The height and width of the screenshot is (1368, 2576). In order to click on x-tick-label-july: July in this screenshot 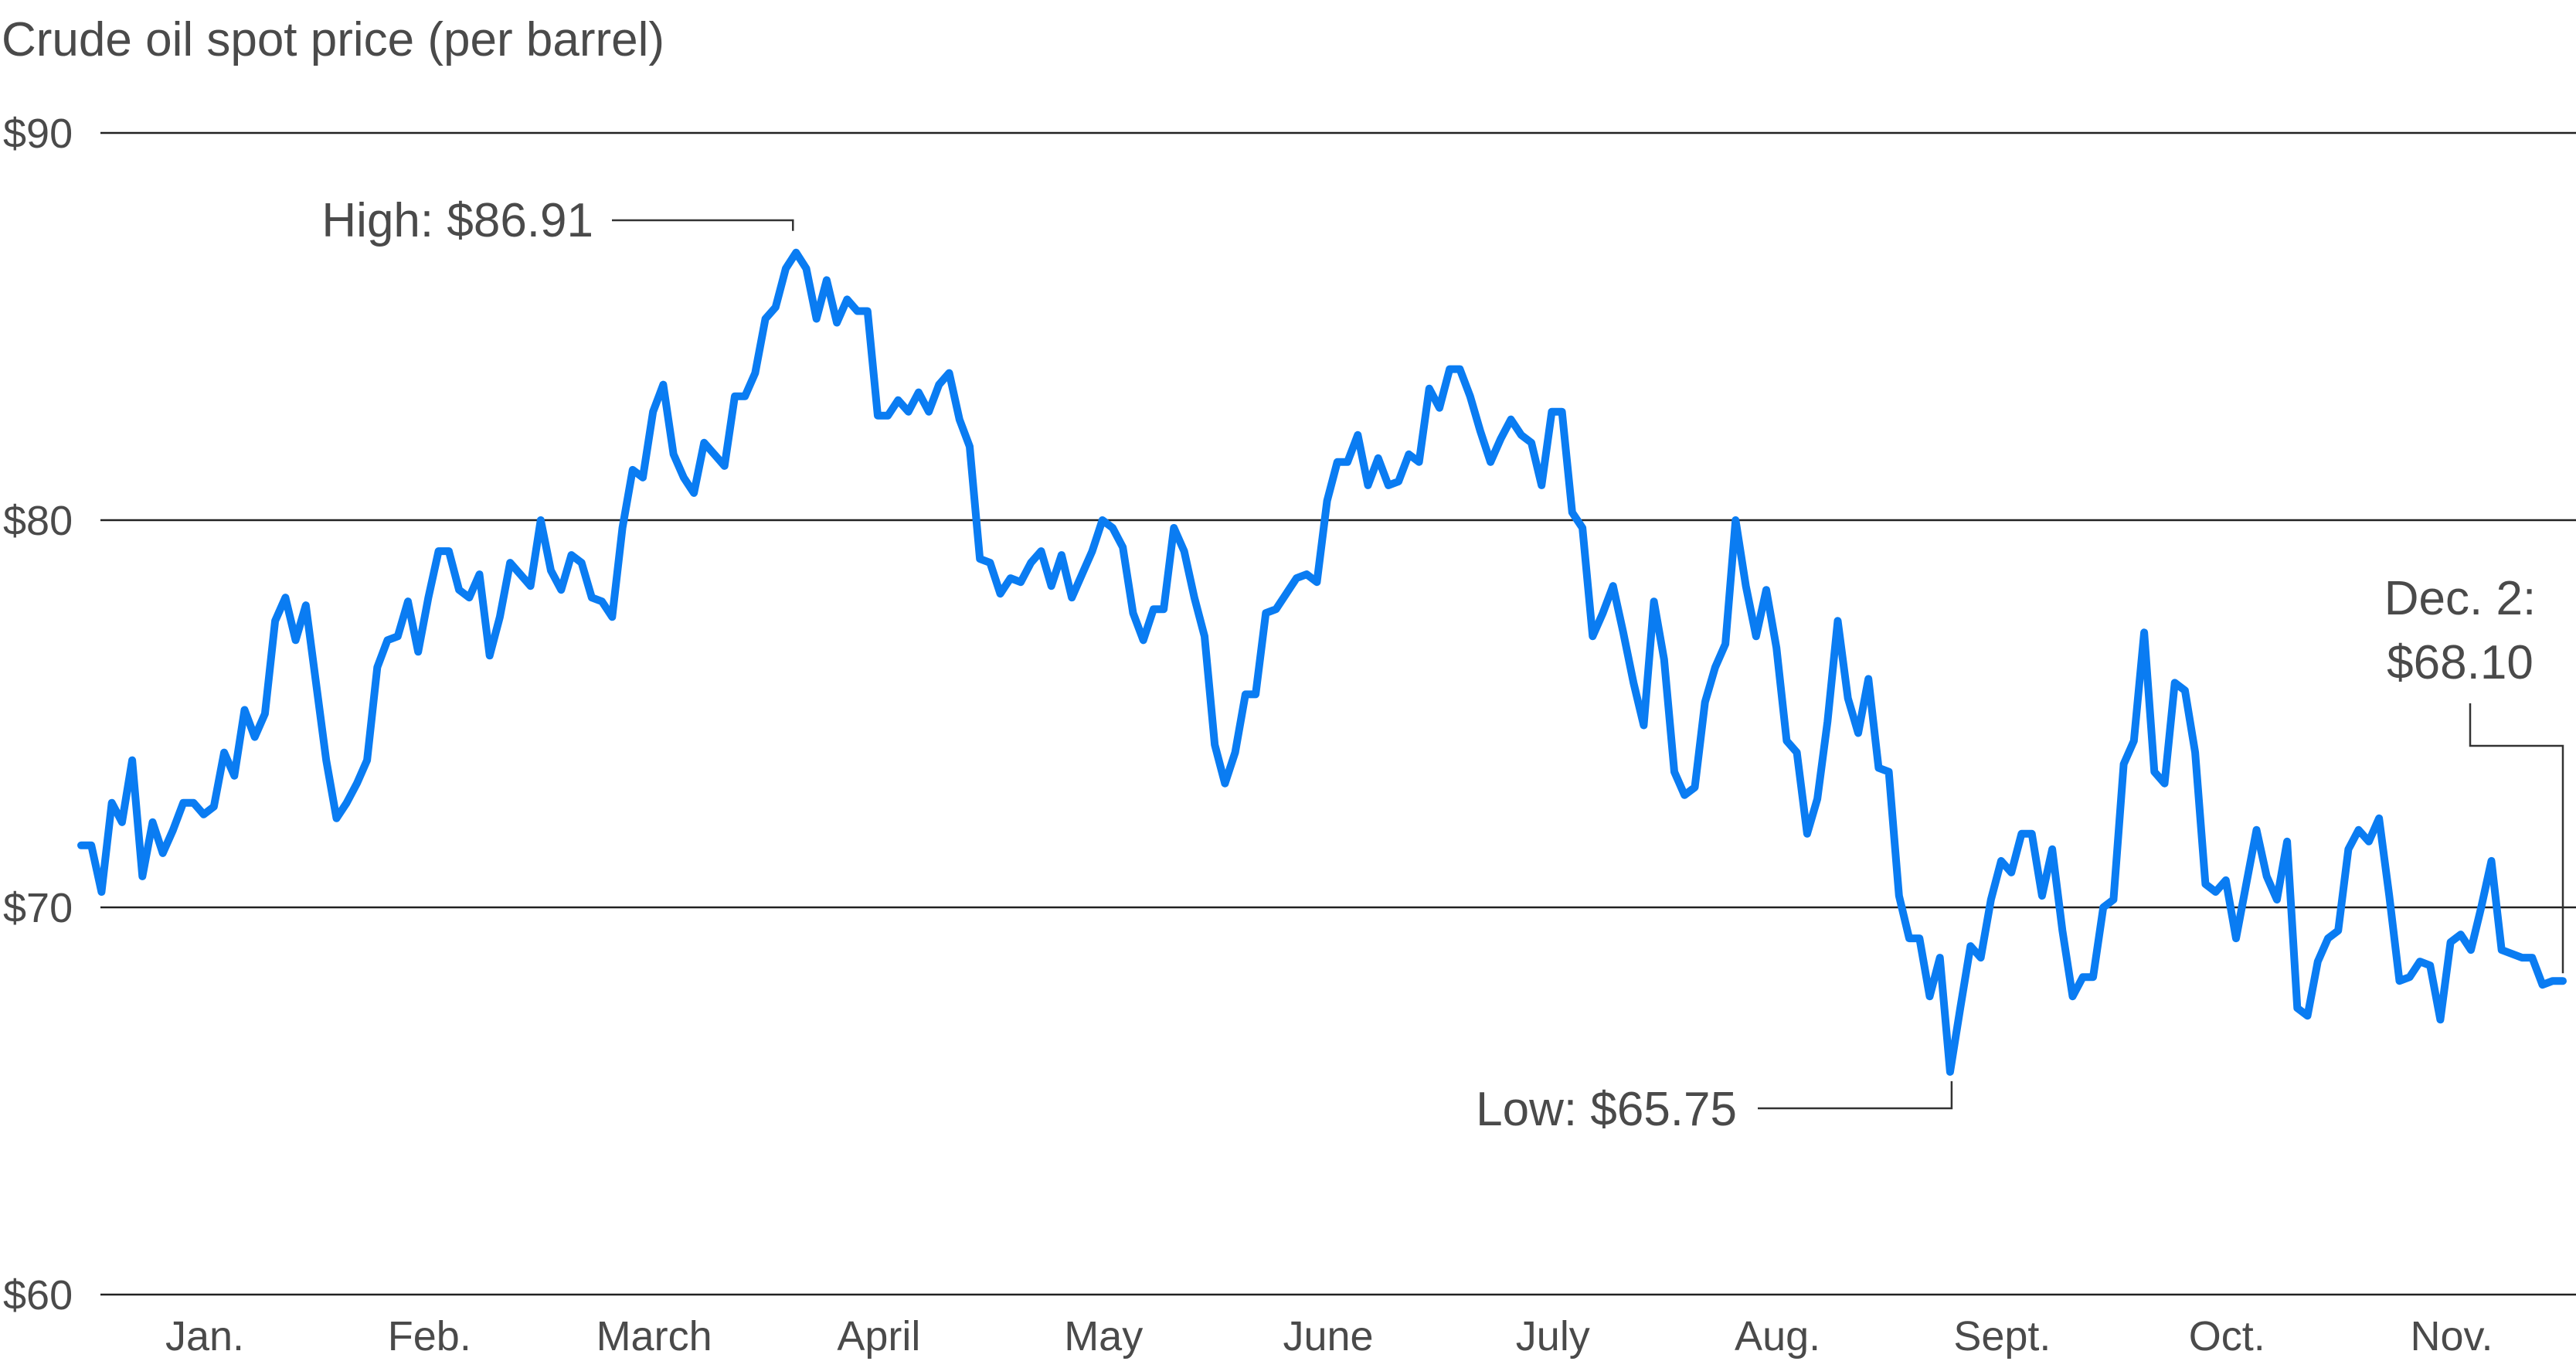, I will do `click(1553, 1336)`.